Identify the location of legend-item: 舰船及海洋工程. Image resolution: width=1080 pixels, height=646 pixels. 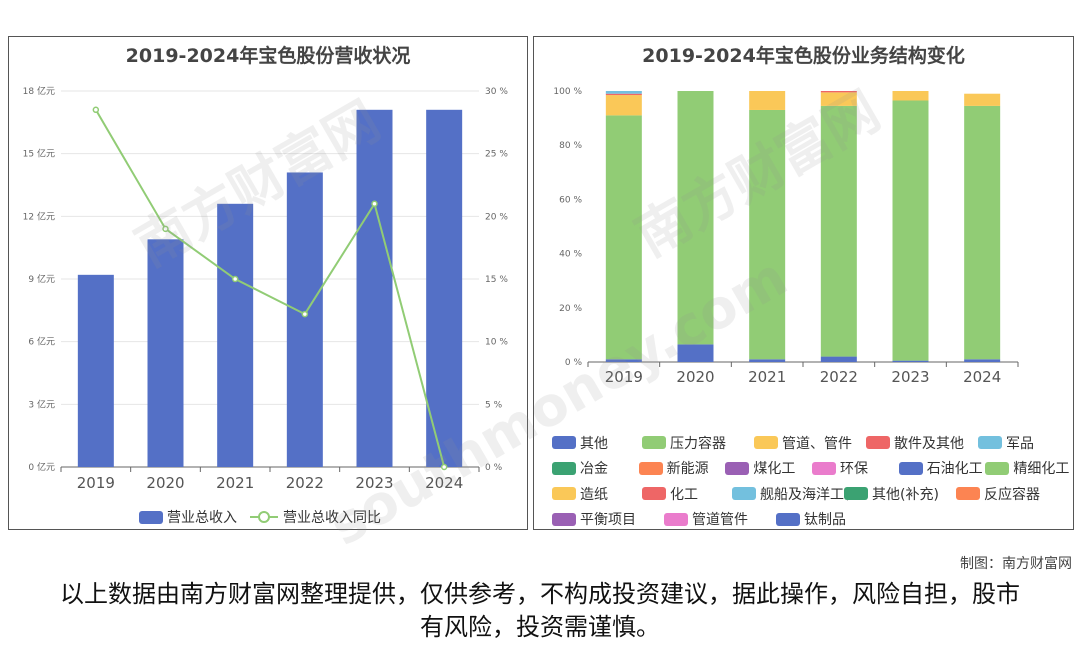
(795, 494).